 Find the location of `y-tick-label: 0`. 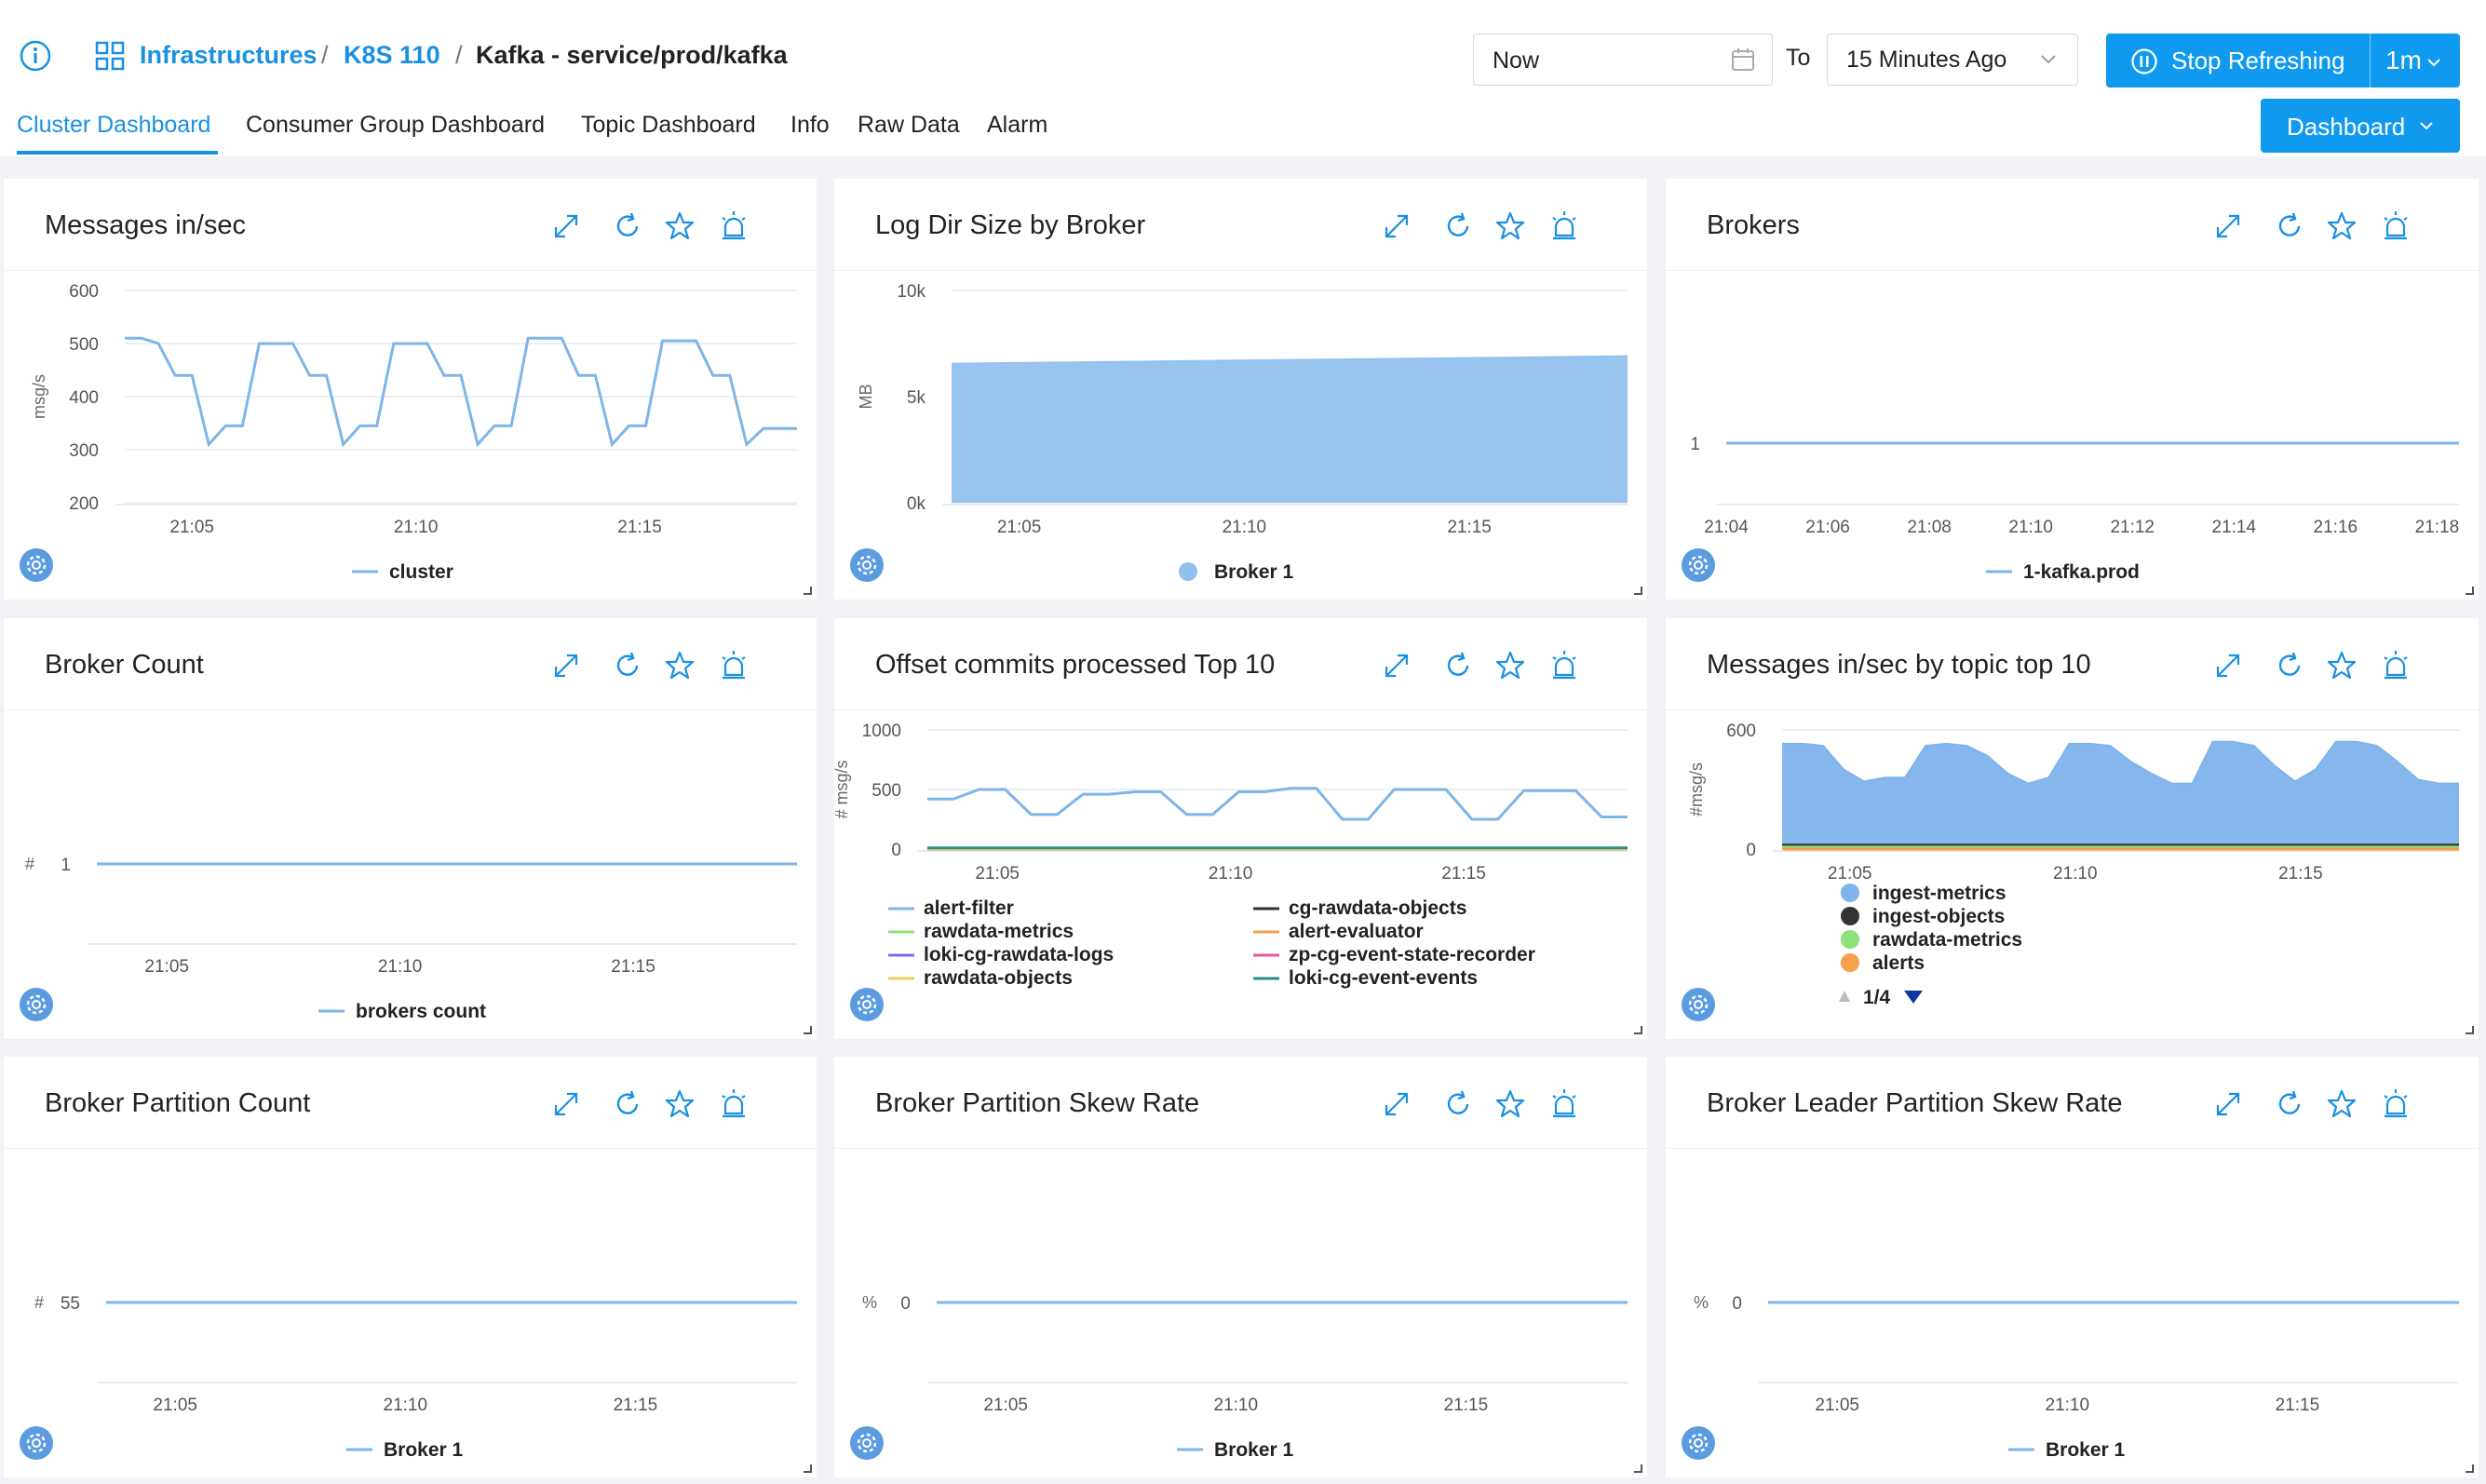

y-tick-label: 0 is located at coordinates (896, 850).